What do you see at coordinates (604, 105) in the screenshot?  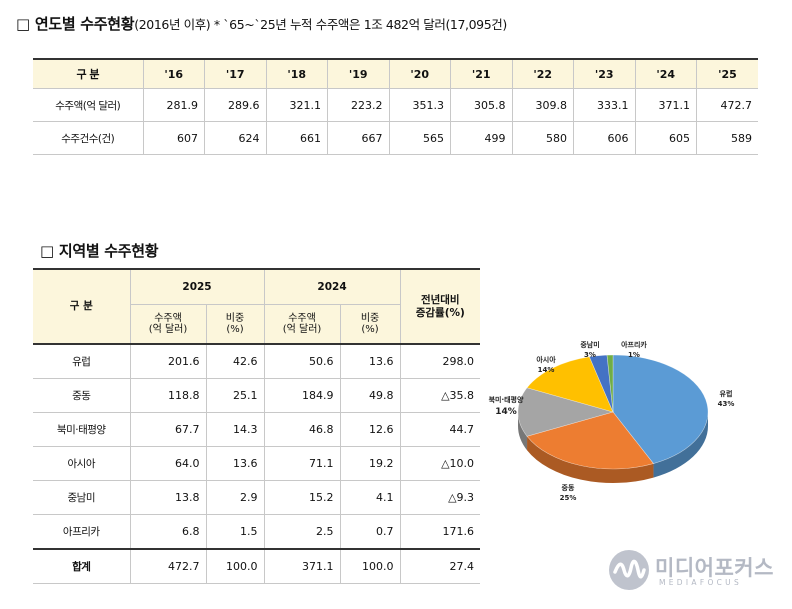 I see `table-cell: 333.1` at bounding box center [604, 105].